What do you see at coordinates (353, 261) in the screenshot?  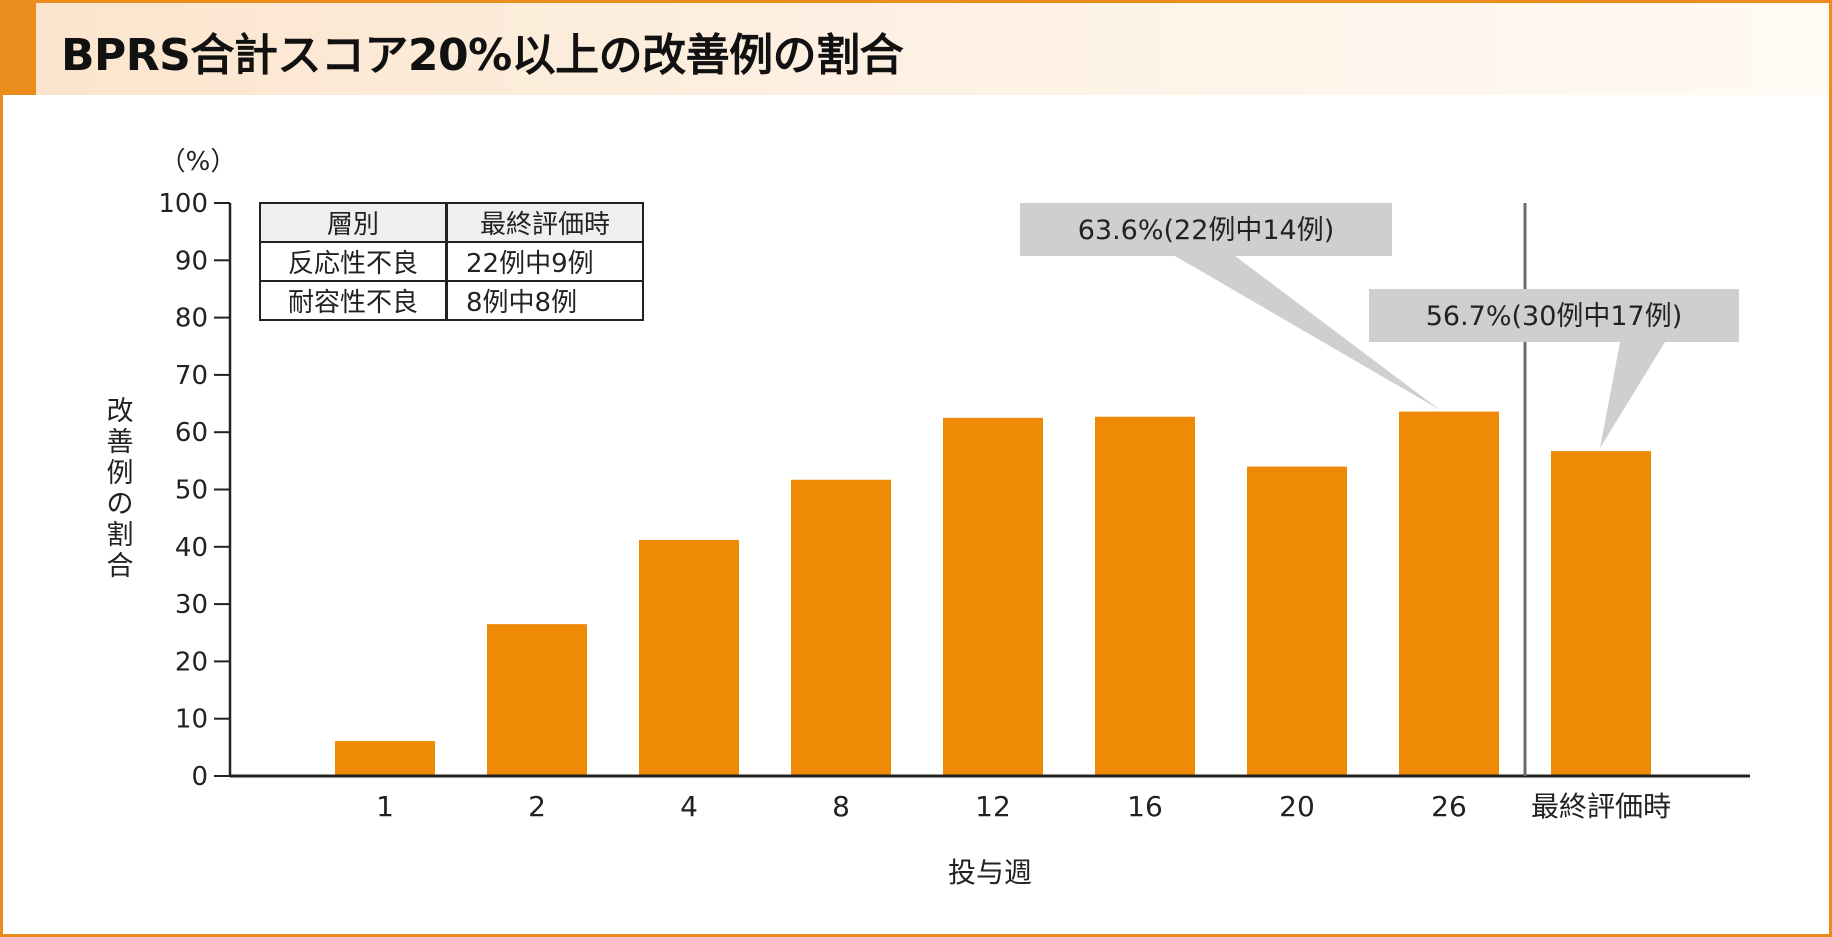 I see `table-cell: 反応性不良` at bounding box center [353, 261].